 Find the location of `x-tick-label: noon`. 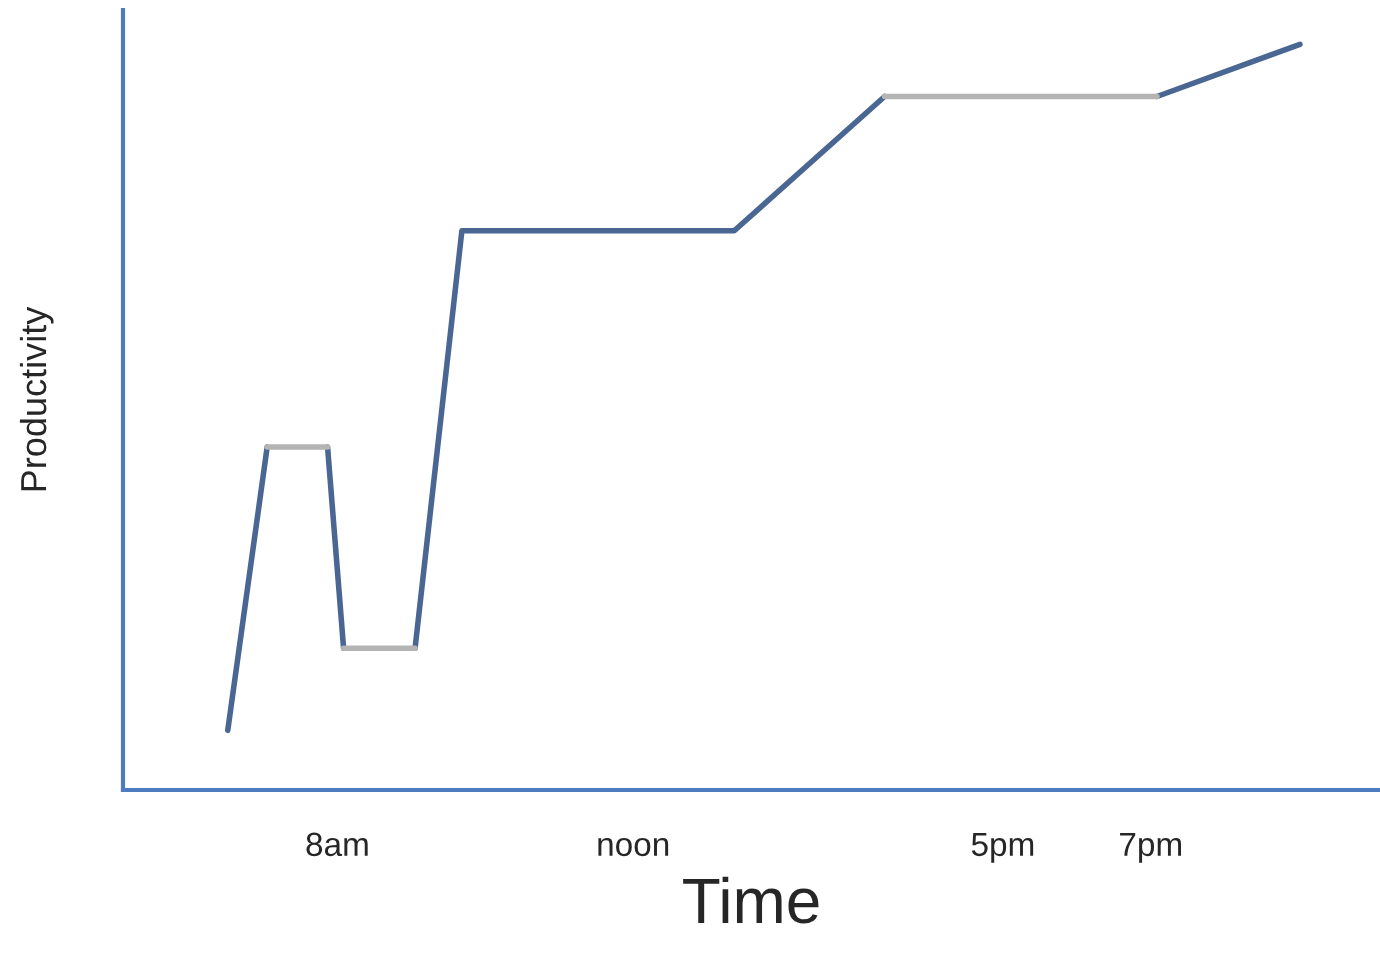

x-tick-label: noon is located at coordinates (633, 847).